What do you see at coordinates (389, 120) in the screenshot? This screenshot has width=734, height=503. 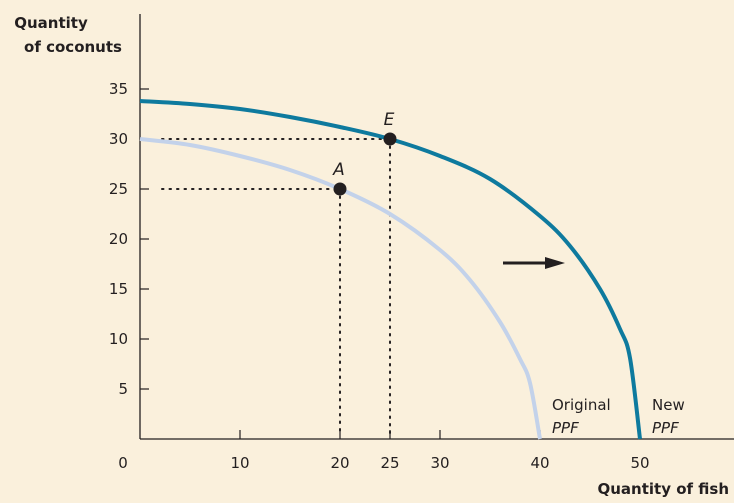 I see `point-label-E: E` at bounding box center [389, 120].